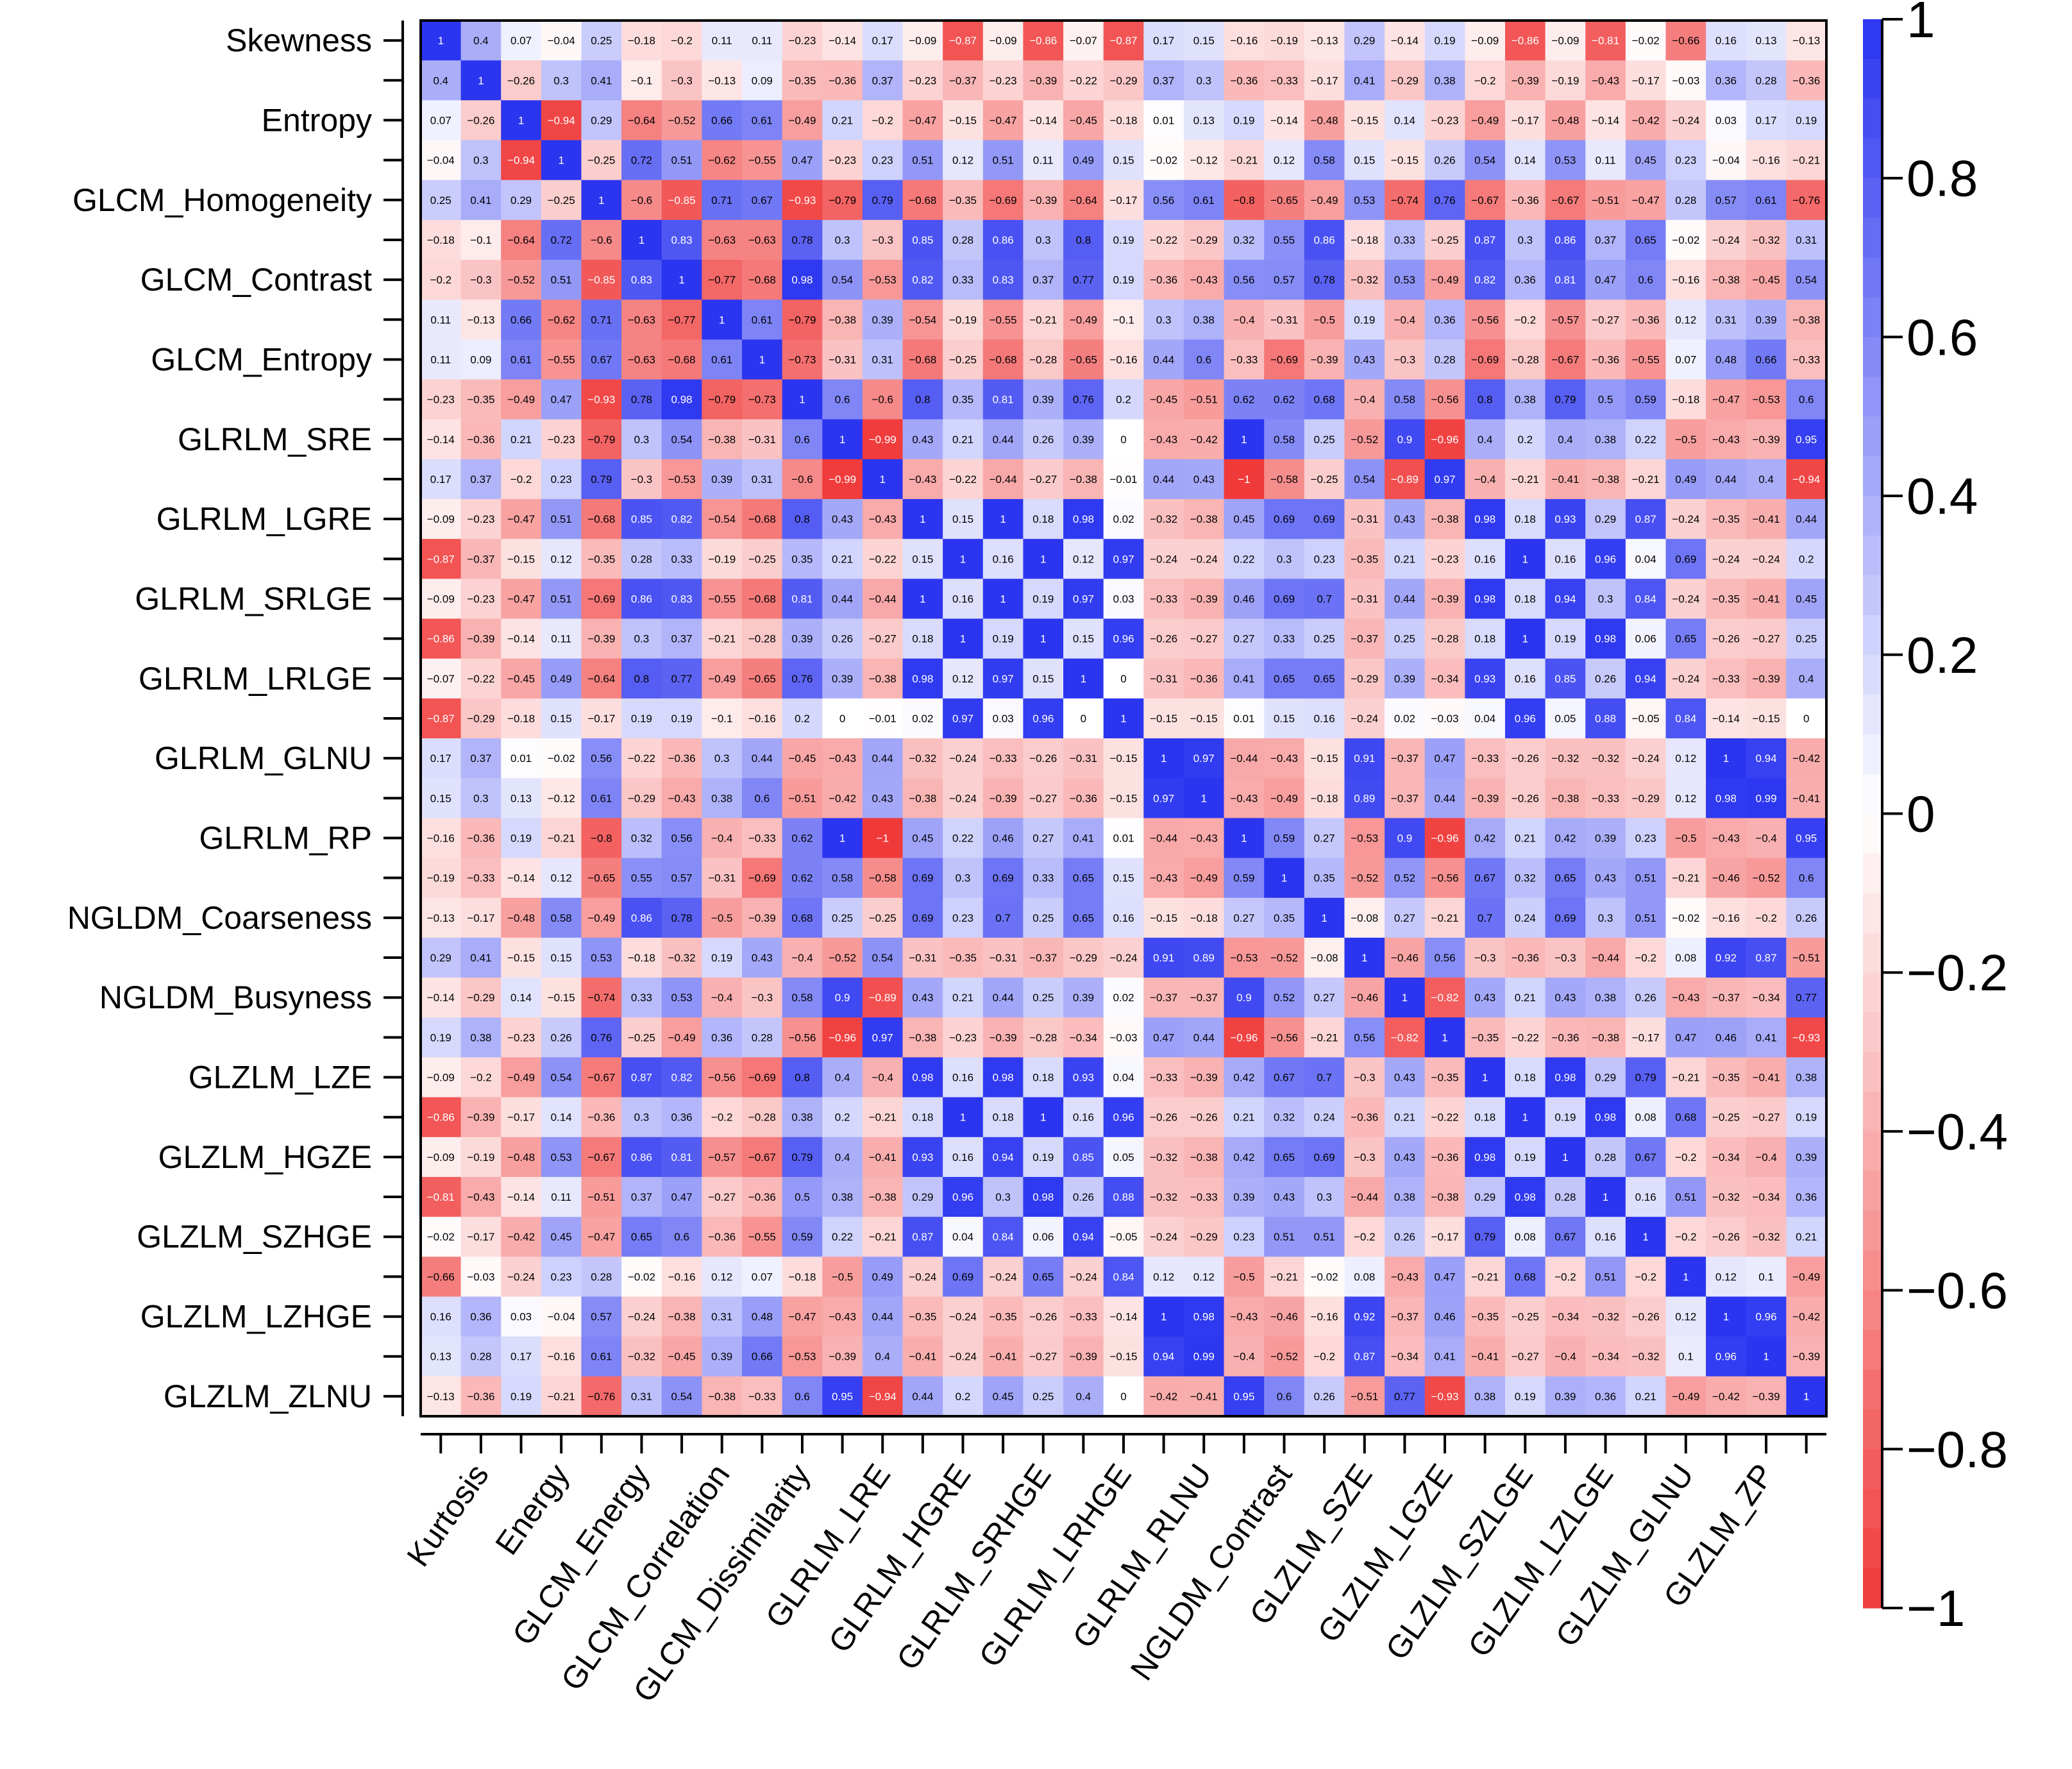 This screenshot has width=2072, height=1769. What do you see at coordinates (1284, 1397) in the screenshot?
I see `cell-value-label: 0.6` at bounding box center [1284, 1397].